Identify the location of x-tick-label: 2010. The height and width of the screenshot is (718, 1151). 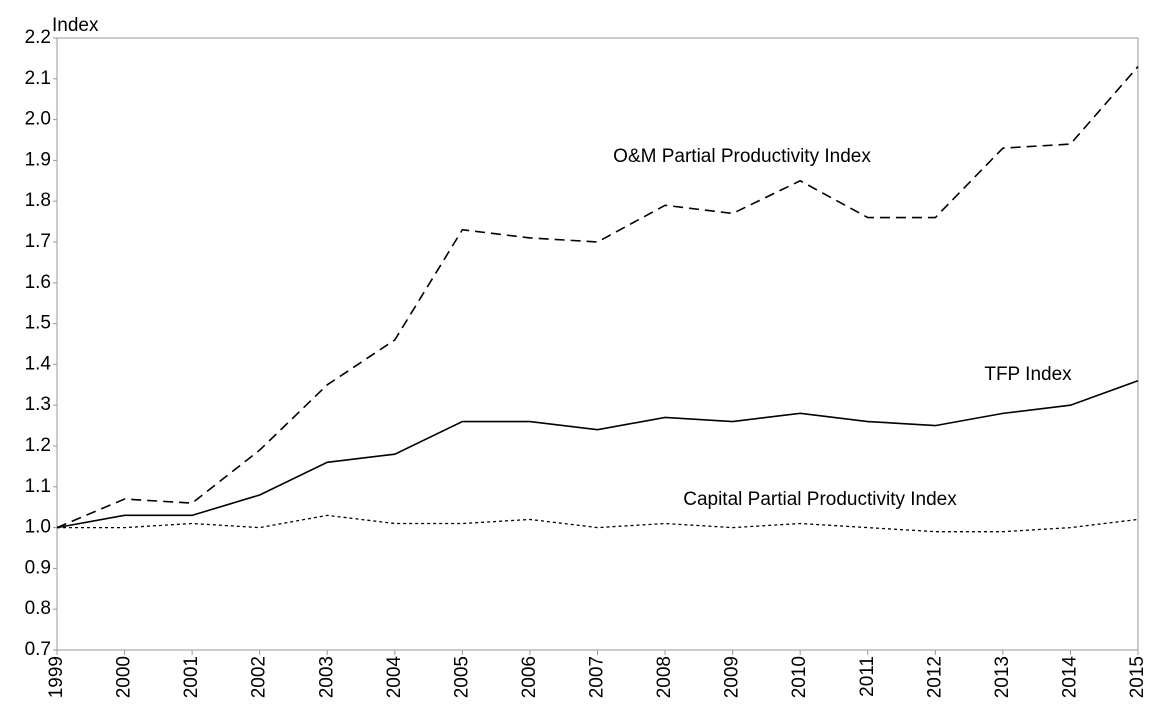
(799, 677).